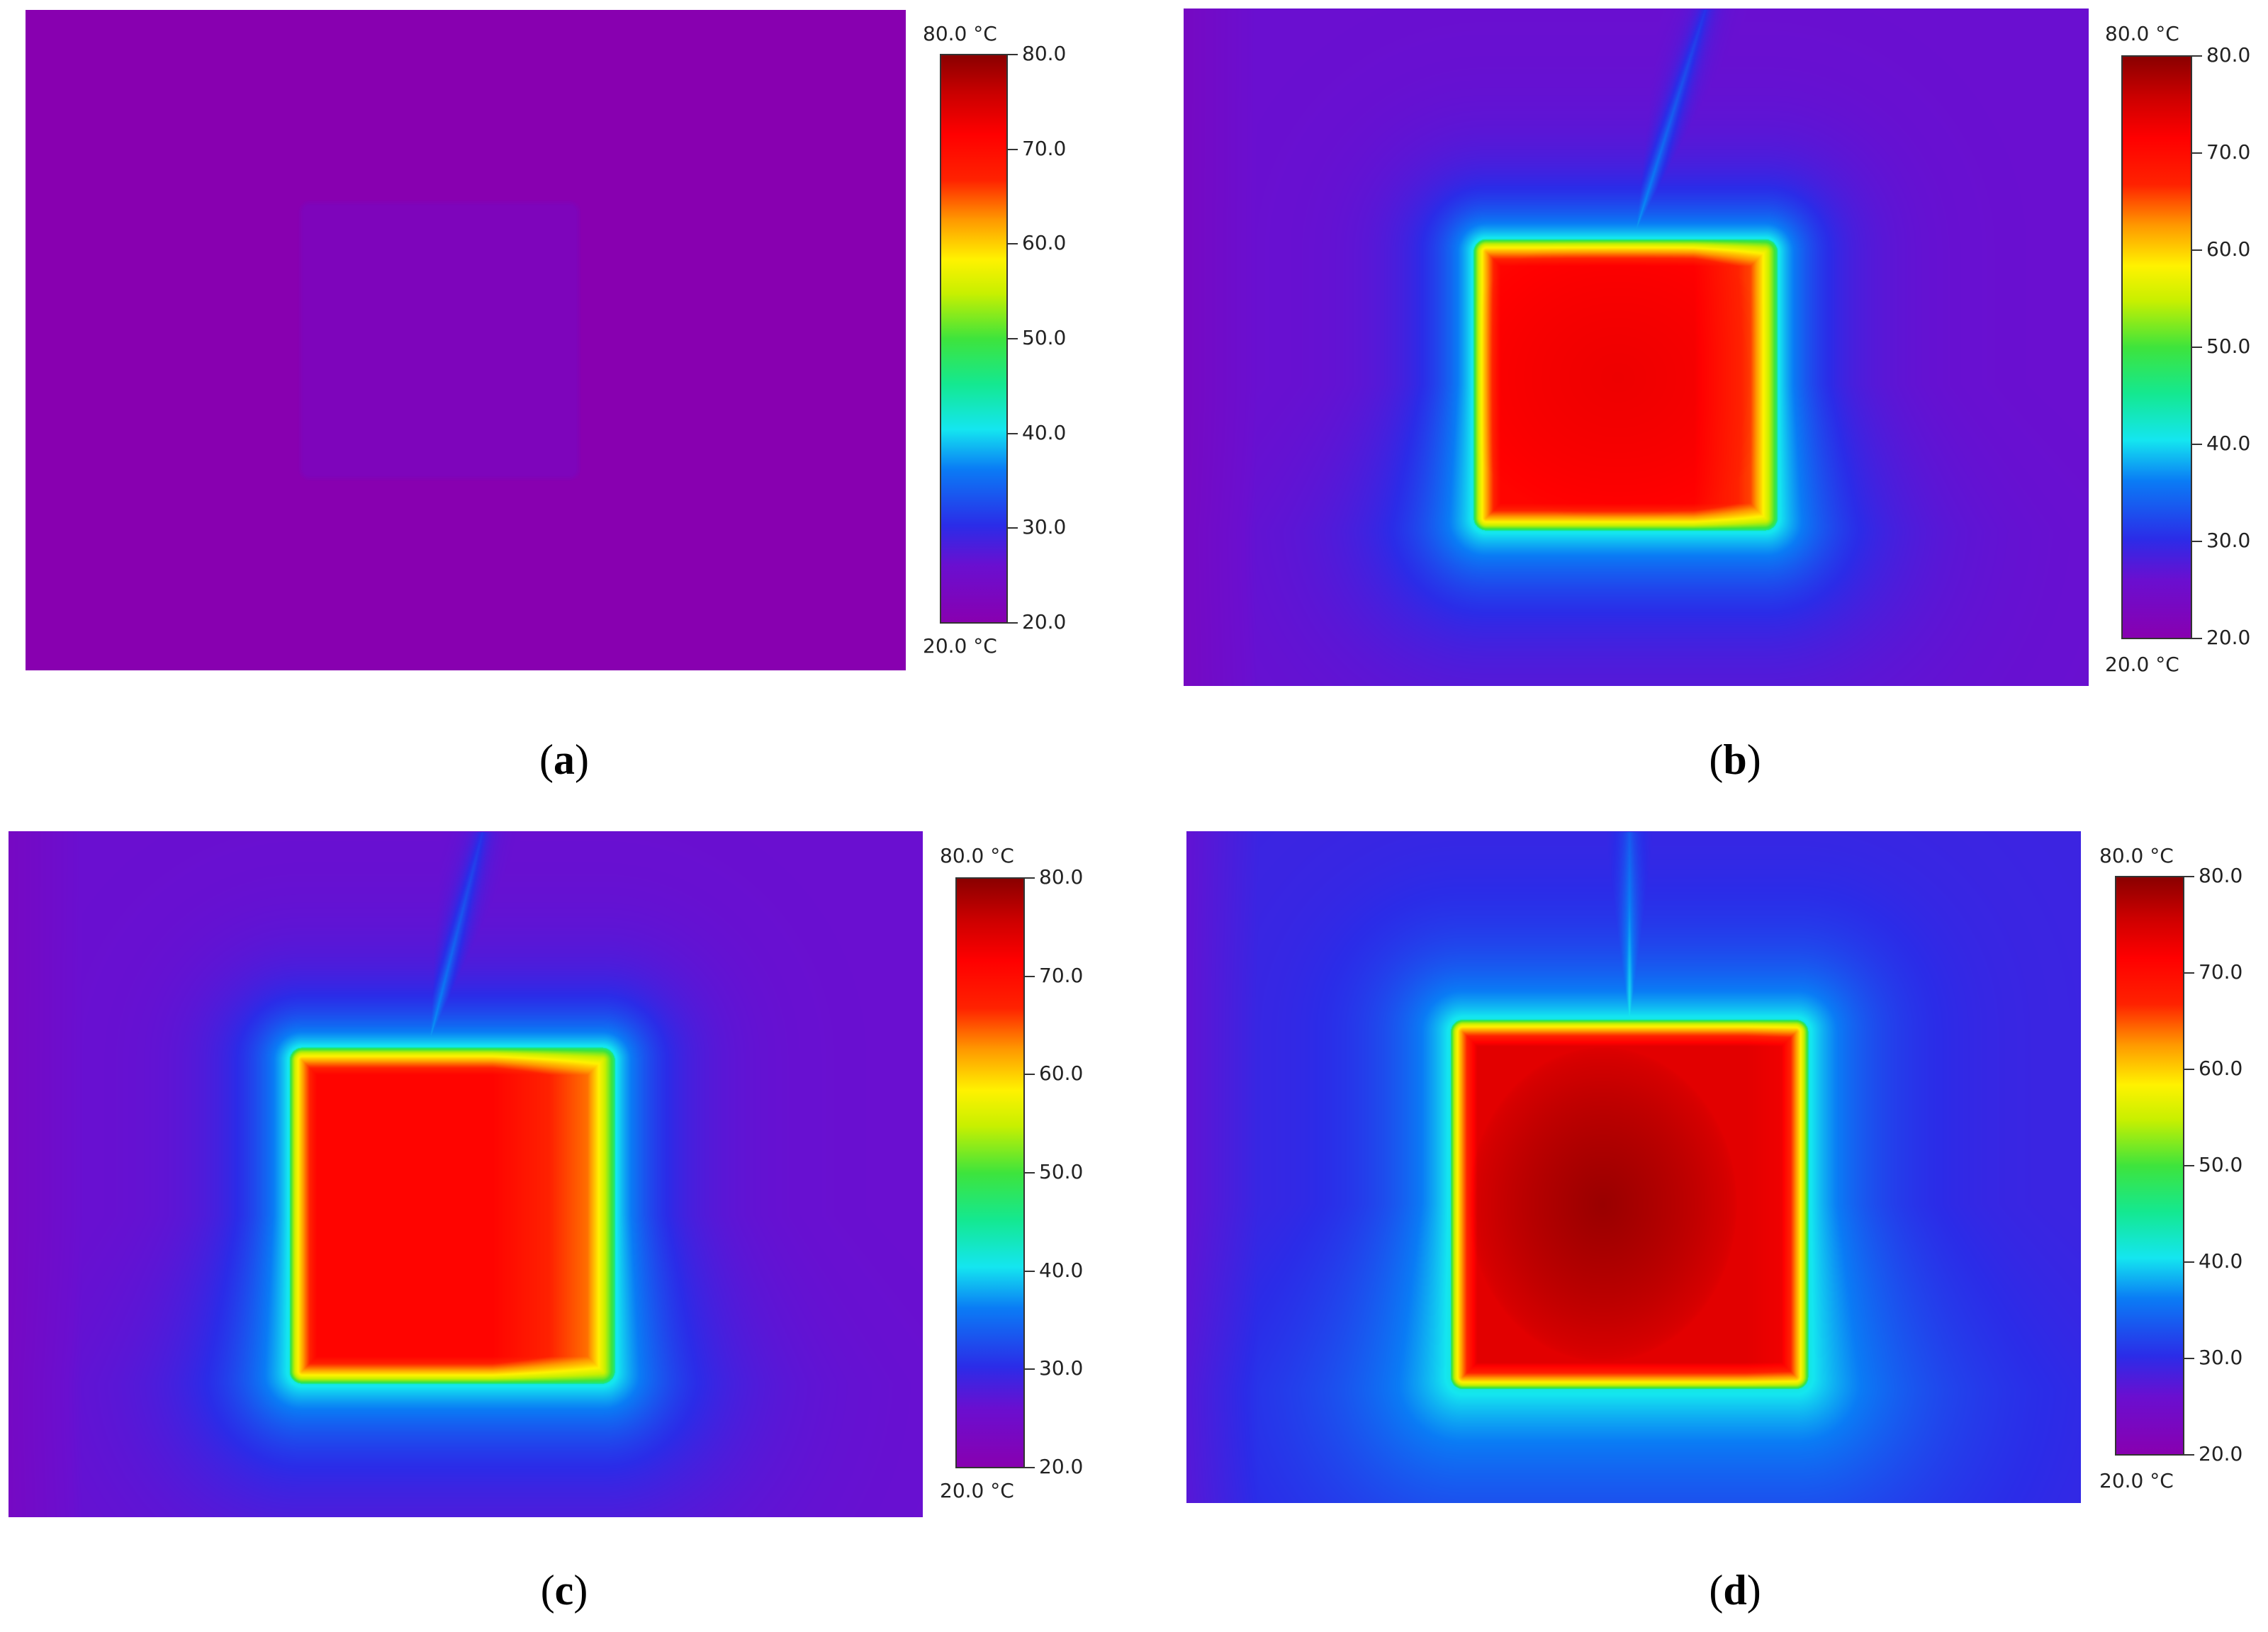 This screenshot has height=1632, width=2268. I want to click on colorbar-a, so click(974, 339).